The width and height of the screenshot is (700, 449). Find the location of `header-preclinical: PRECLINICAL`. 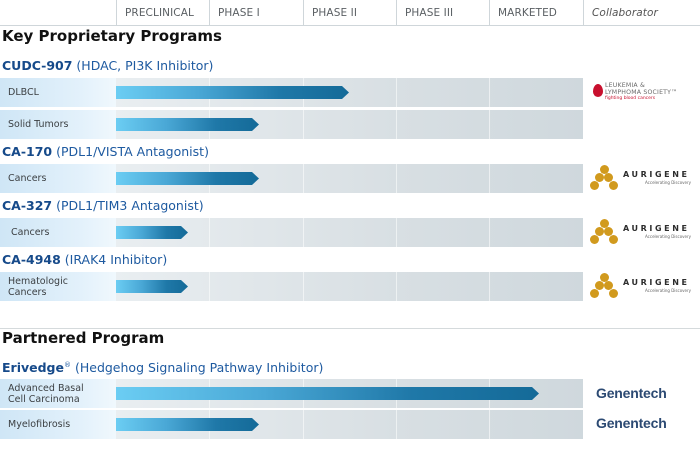

header-preclinical: PRECLINICAL is located at coordinates (162, 13).